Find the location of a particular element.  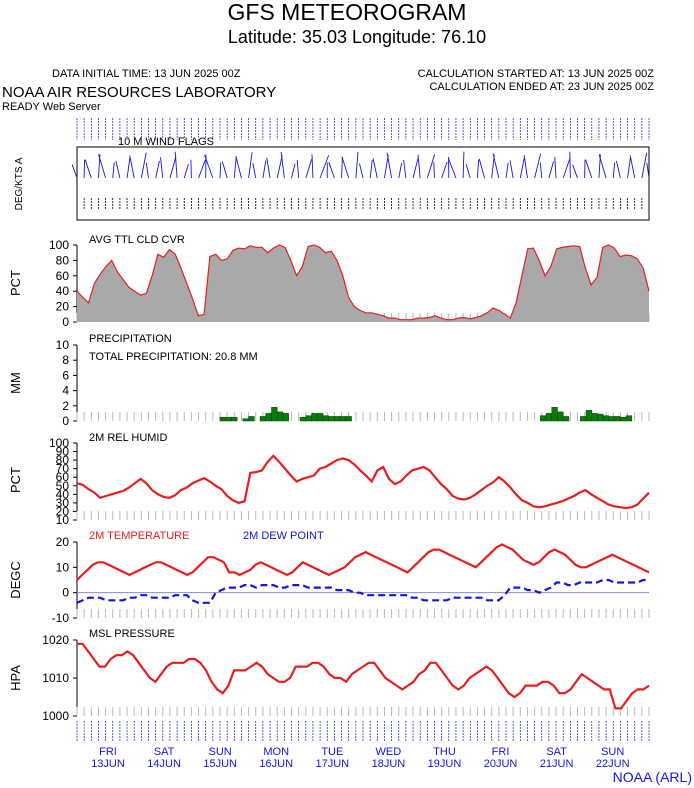

day-of-week-label: WED is located at coordinates (389, 752).